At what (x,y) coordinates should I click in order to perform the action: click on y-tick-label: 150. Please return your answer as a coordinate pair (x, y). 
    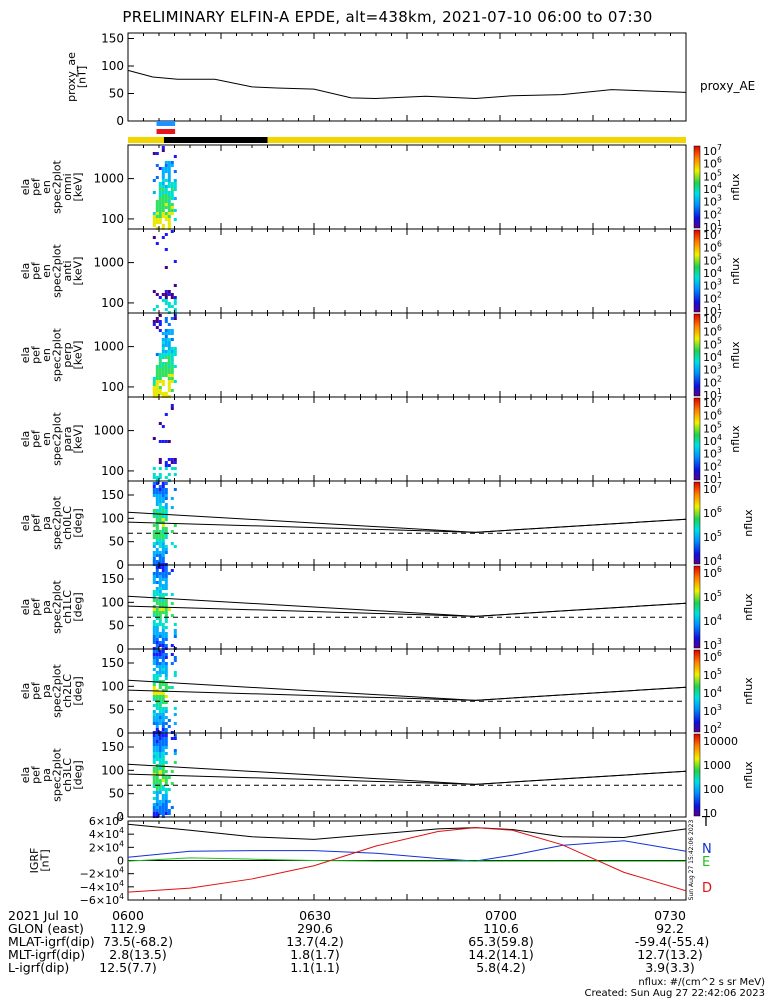
    Looking at the image, I should click on (112, 39).